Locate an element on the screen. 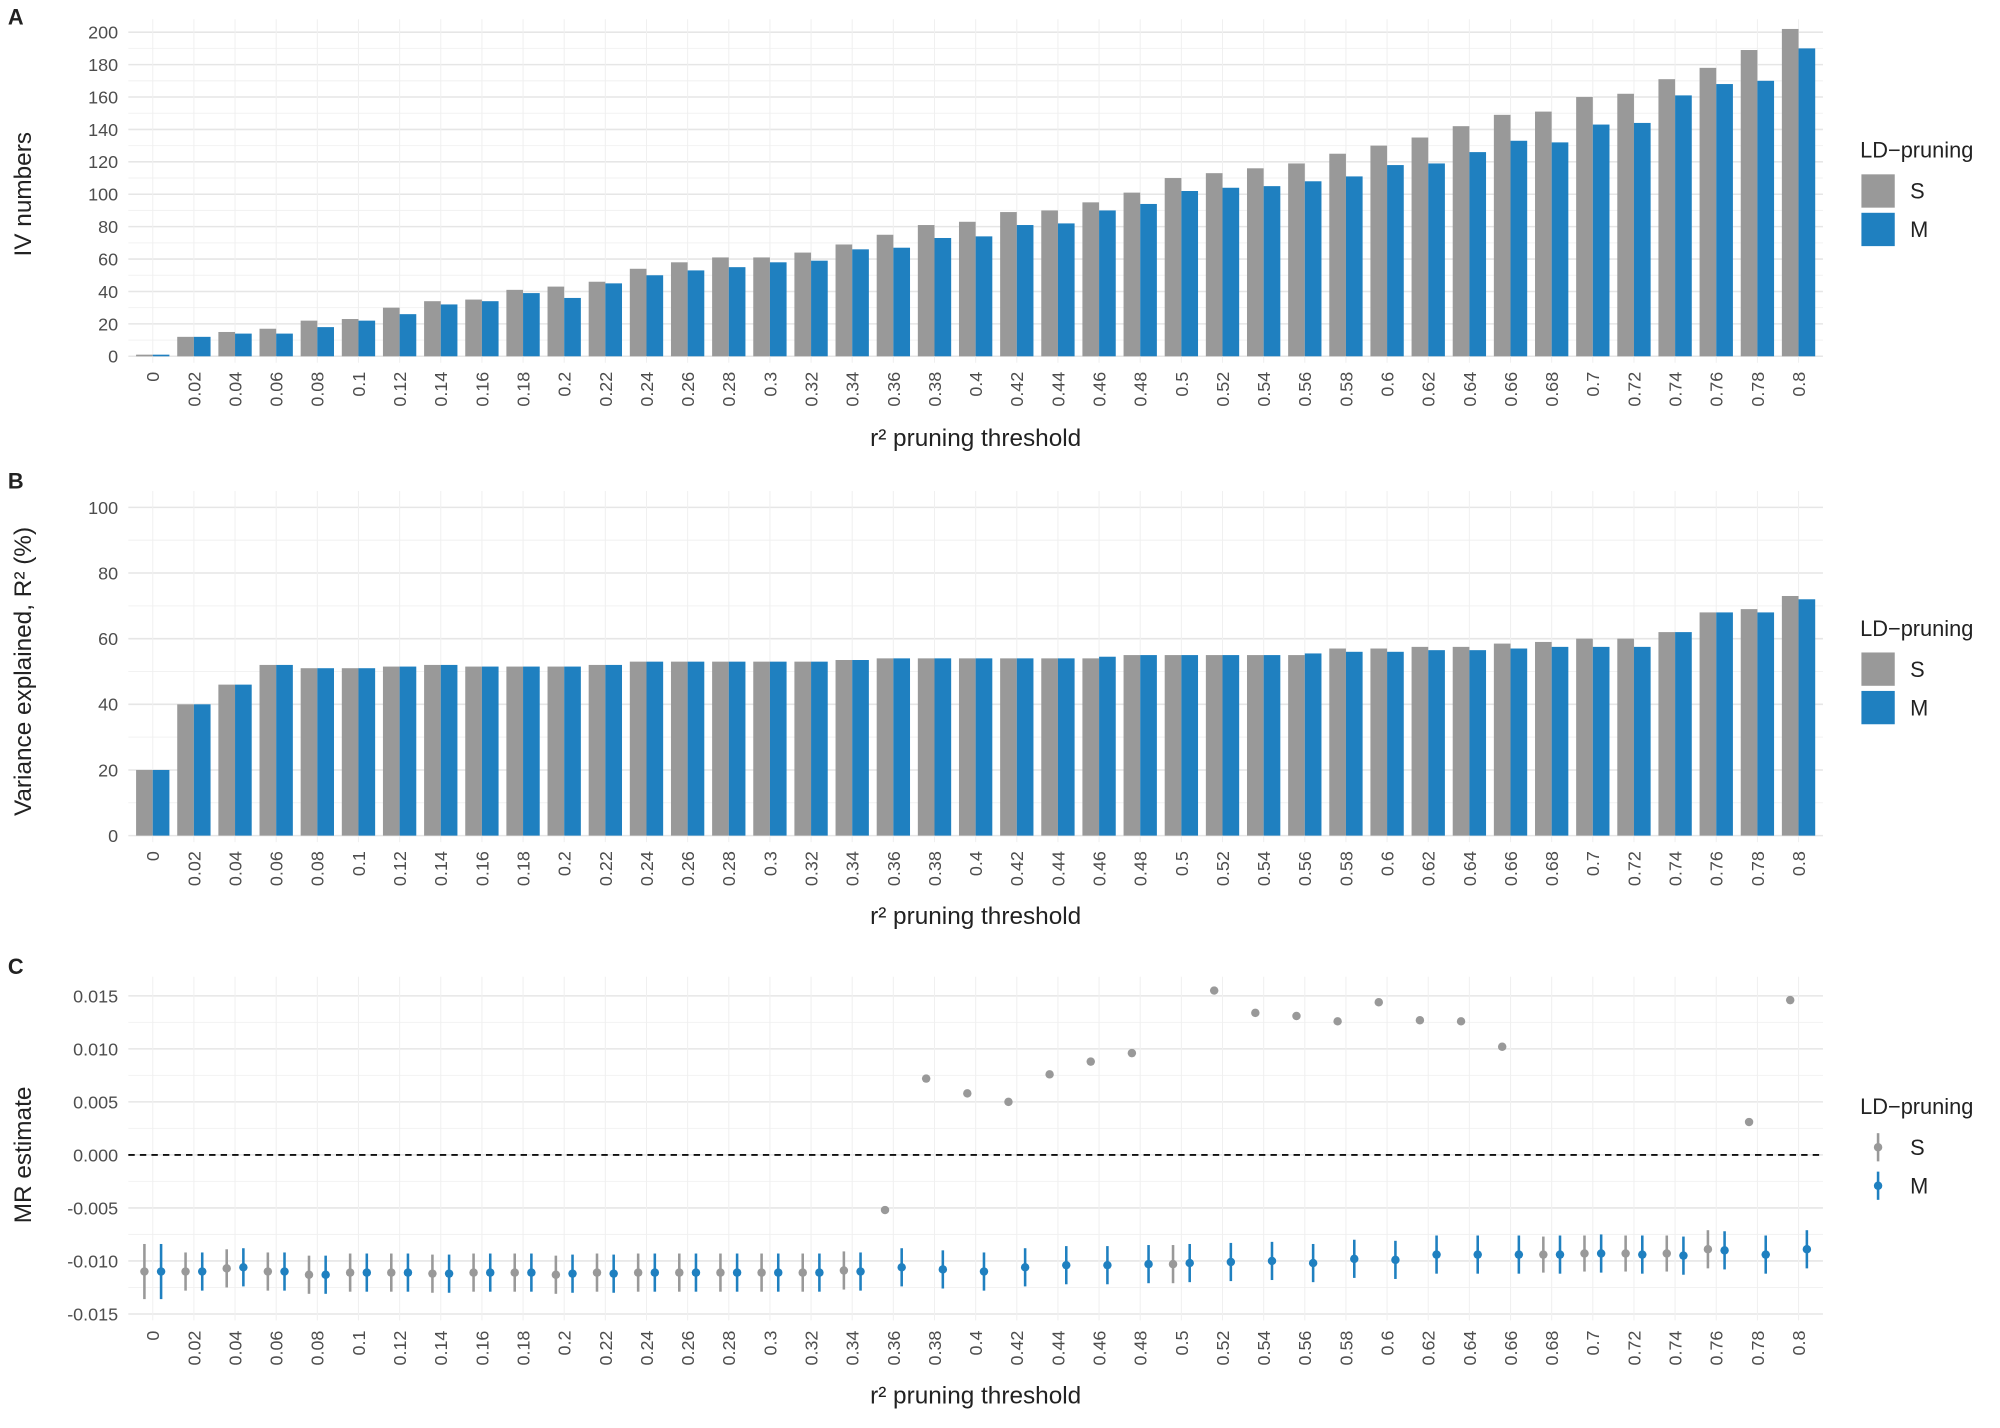  x-tick-label: 0.58 is located at coordinates (1346, 868).